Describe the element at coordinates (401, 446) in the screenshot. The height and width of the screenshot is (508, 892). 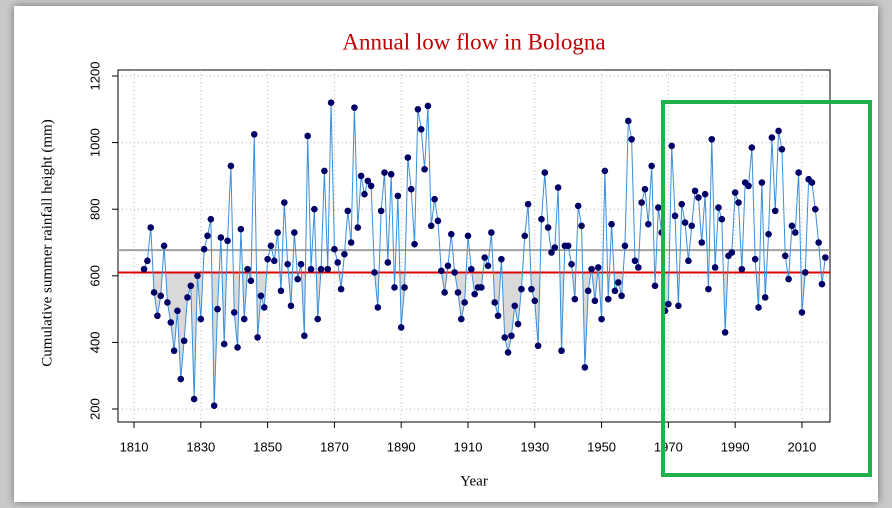
I see `x-tick-label: 1890` at that location.